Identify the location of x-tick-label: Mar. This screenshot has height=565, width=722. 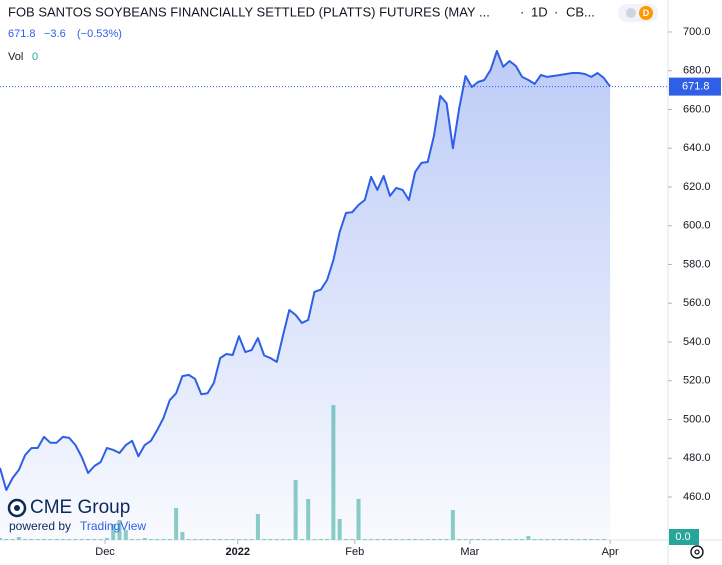
(469, 552).